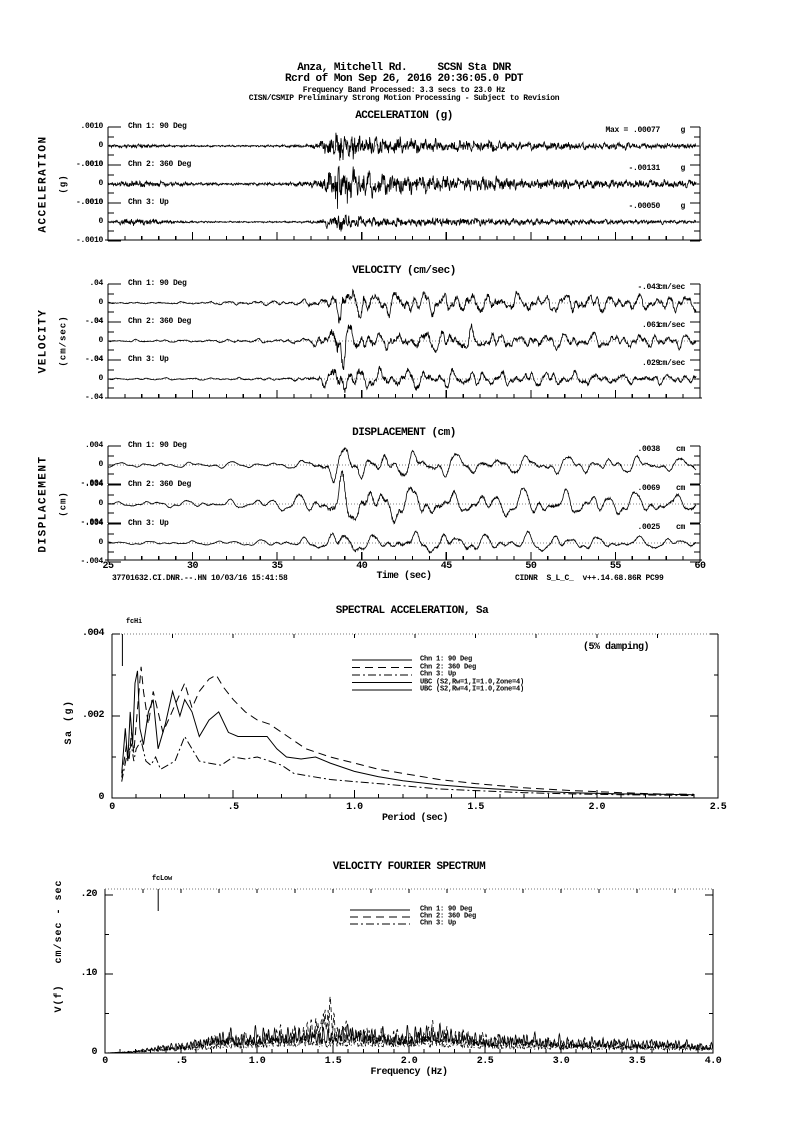 This screenshot has height=1141, width=799. What do you see at coordinates (446, 909) in the screenshot?
I see `fourier-legend-label: Chn 1: 90 Deg` at bounding box center [446, 909].